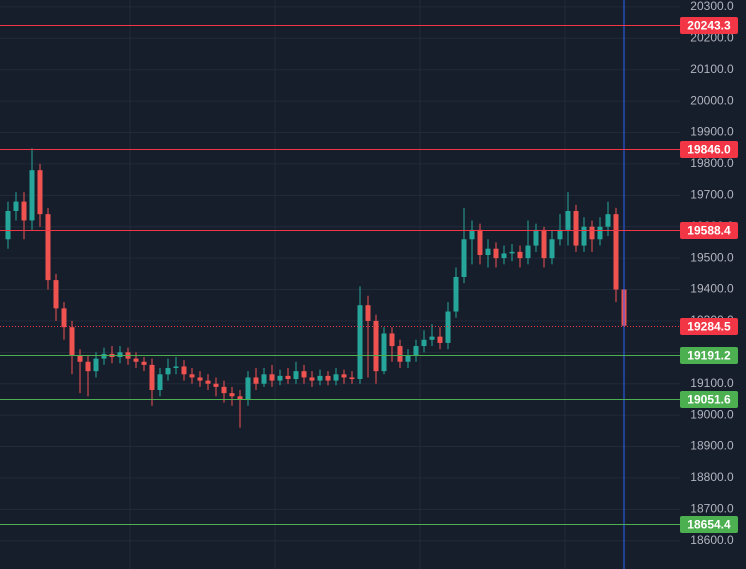 The height and width of the screenshot is (569, 746). I want to click on y-tick-label: 20000.0, so click(712, 100).